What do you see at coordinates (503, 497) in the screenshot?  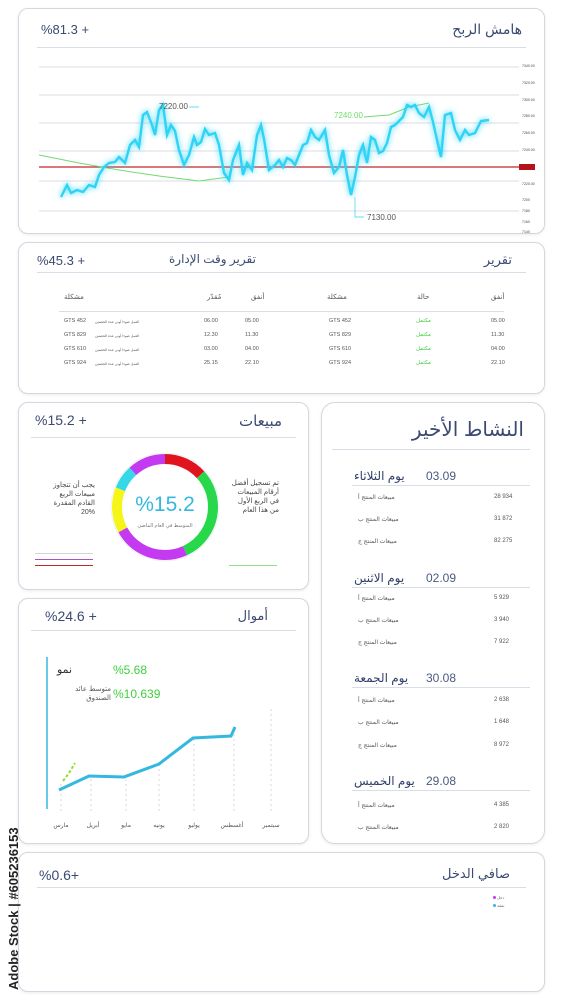 I see `activity-value: 28 934` at bounding box center [503, 497].